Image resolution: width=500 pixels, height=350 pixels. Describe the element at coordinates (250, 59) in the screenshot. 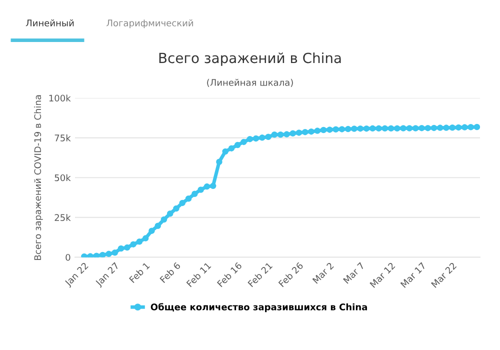

I see `chart-title: Всего заражений в China` at that location.